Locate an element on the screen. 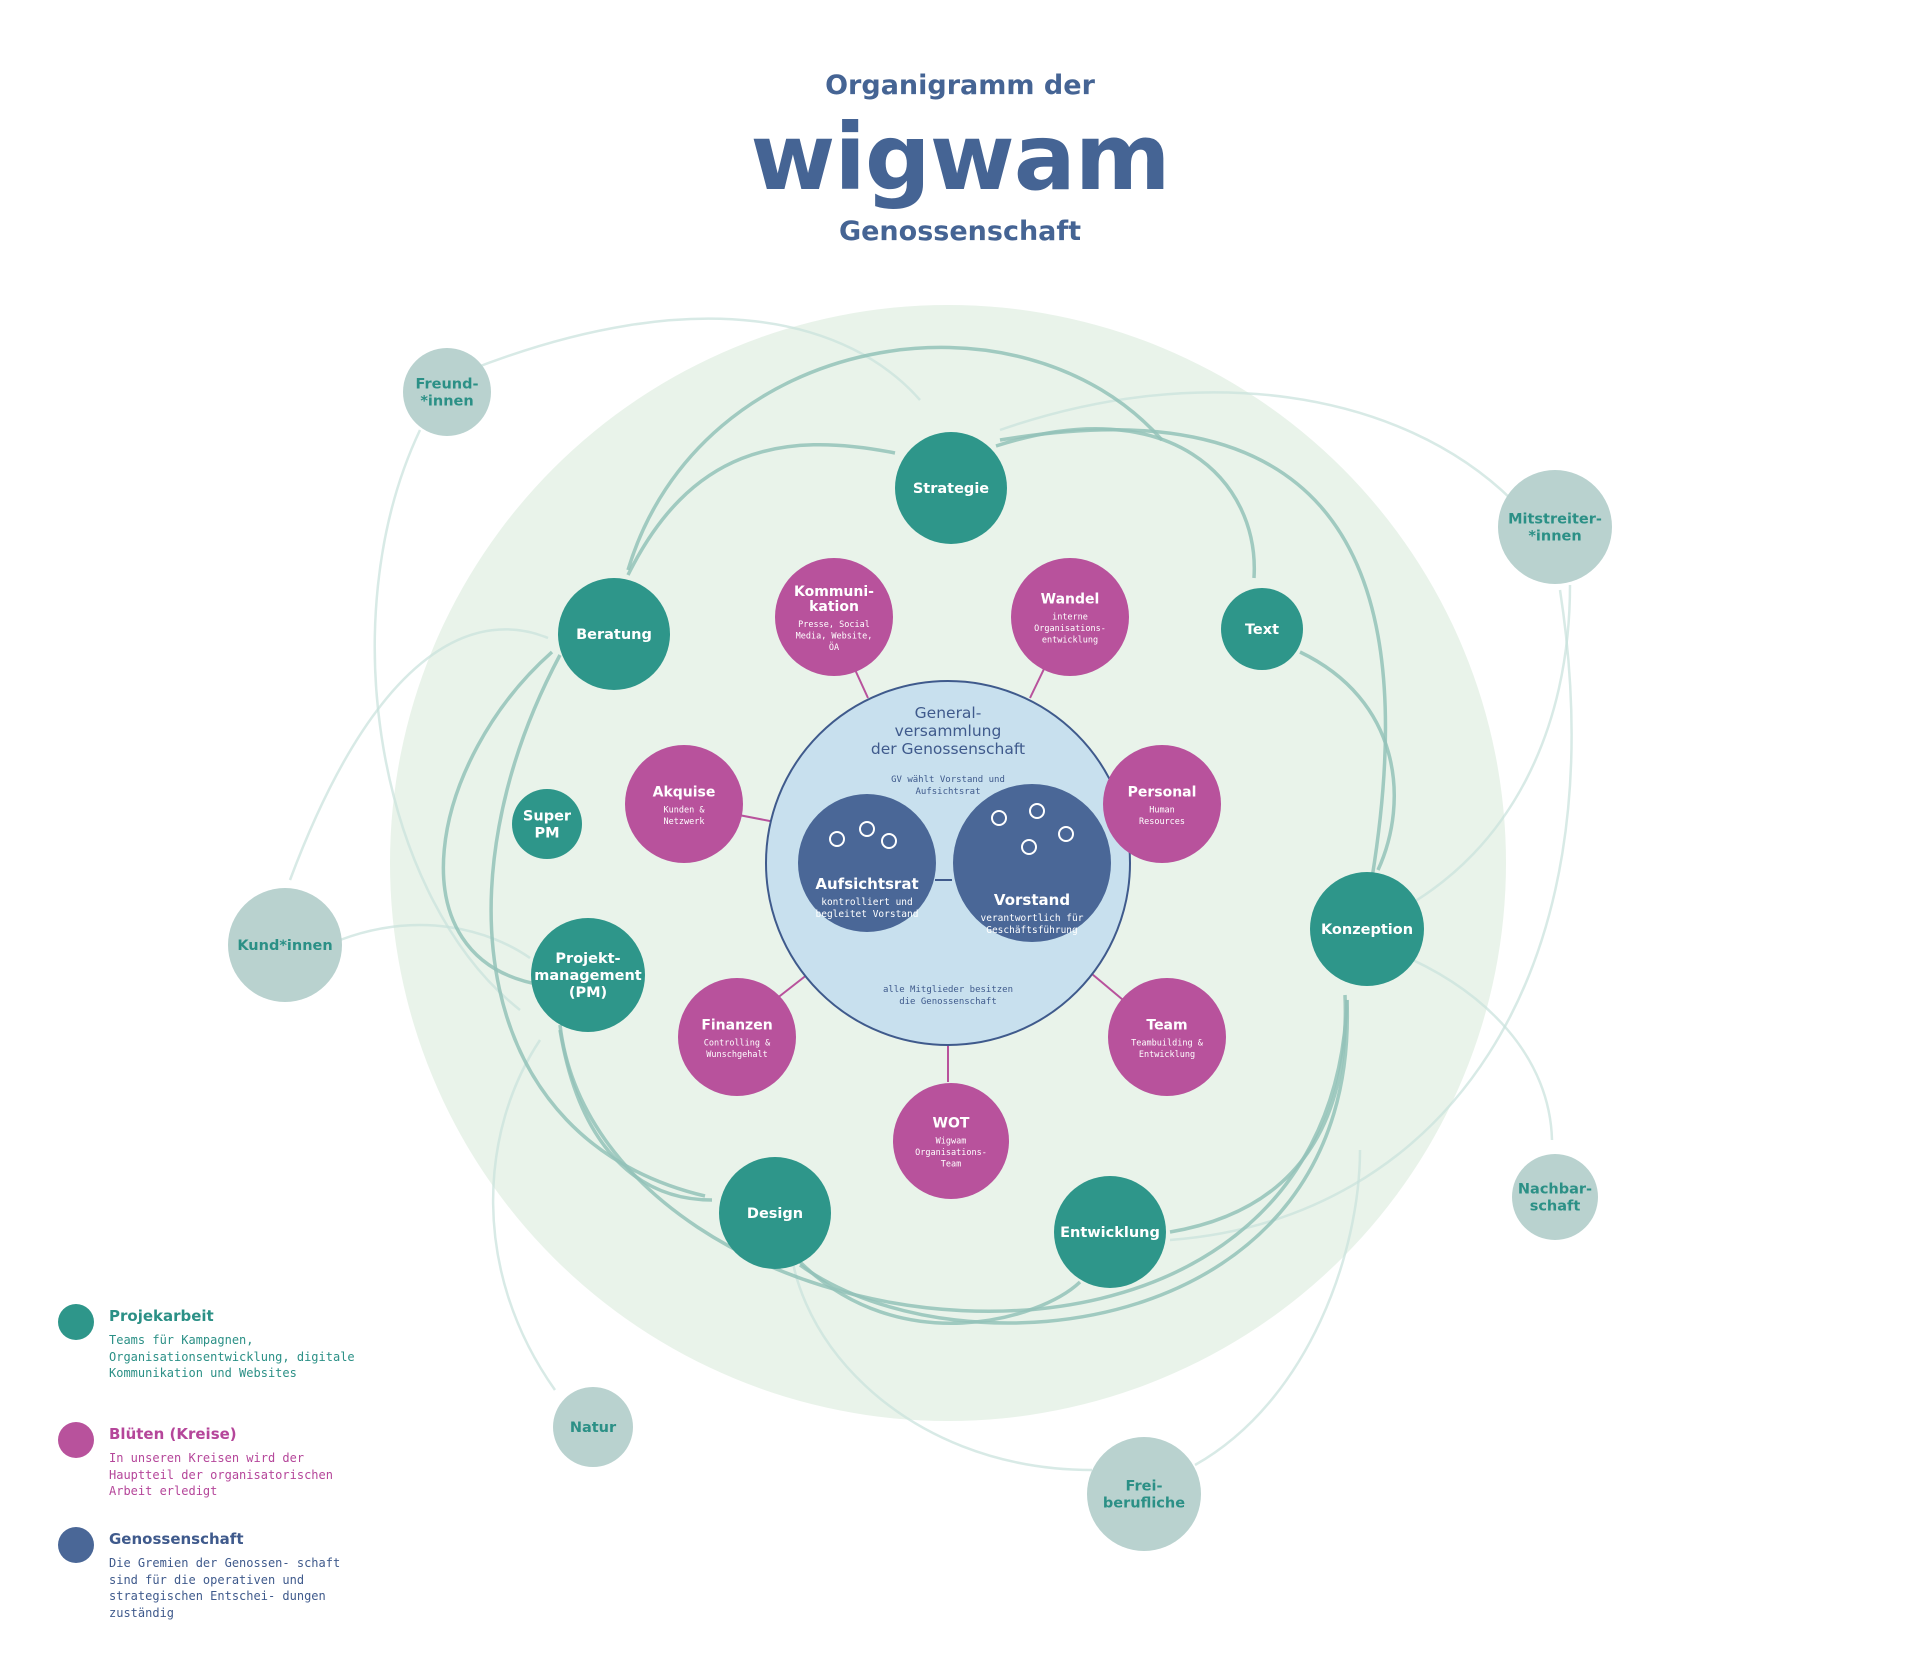  legend-title: Blüten (Kreise) is located at coordinates (173, 1434).